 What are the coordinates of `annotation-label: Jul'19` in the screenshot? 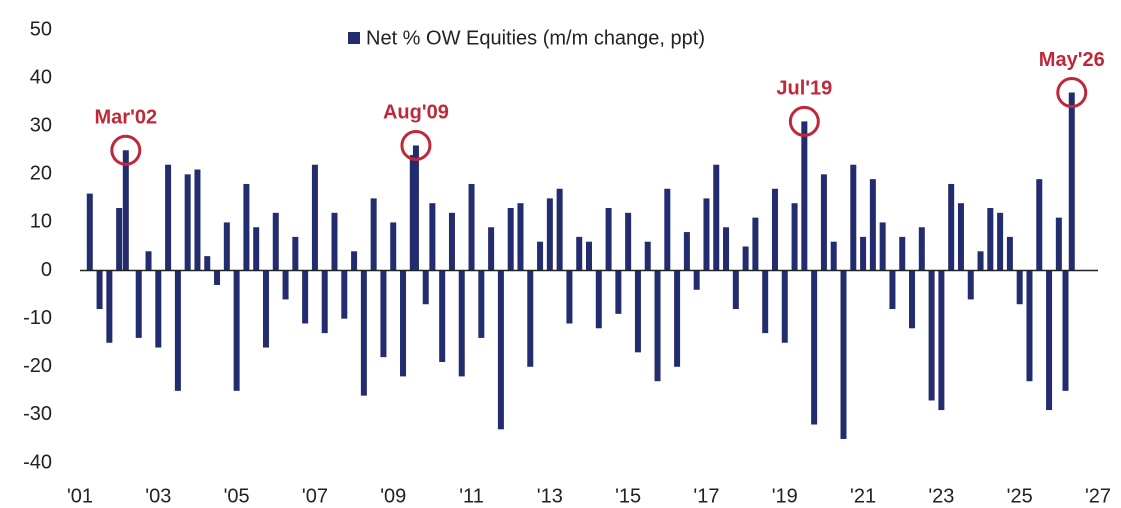 It's located at (804, 89).